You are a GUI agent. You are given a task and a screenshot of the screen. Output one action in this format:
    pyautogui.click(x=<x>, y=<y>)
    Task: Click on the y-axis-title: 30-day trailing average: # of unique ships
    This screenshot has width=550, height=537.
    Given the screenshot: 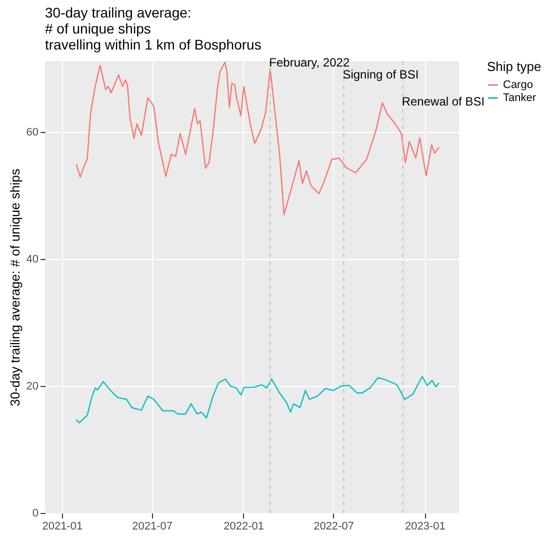 What is the action you would take?
    pyautogui.click(x=14, y=287)
    